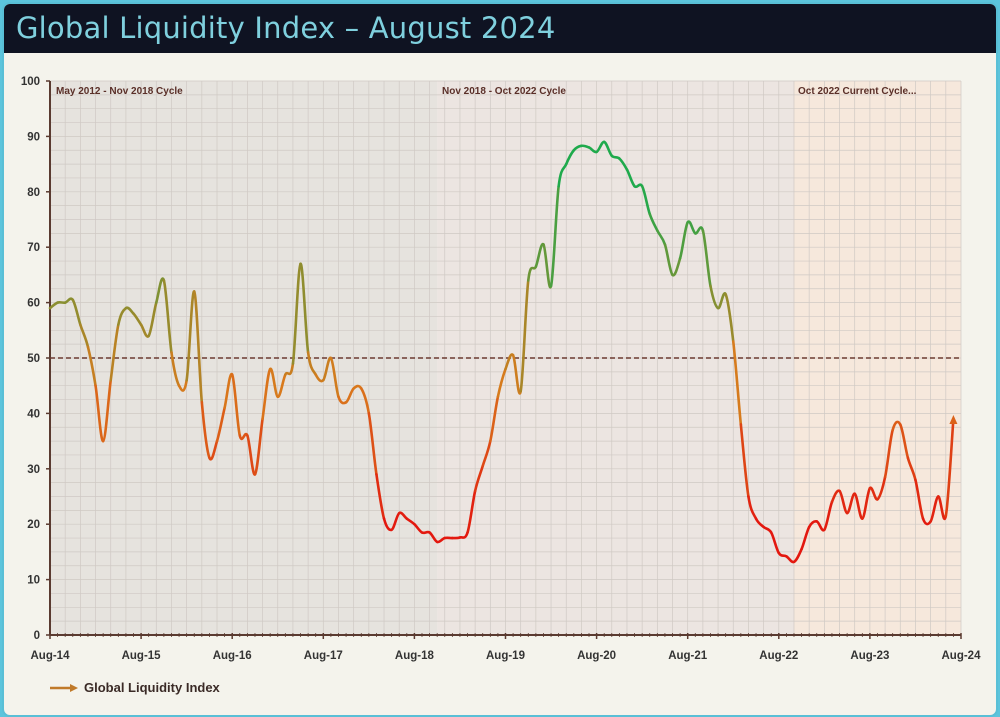 Image resolution: width=1000 pixels, height=717 pixels. What do you see at coordinates (33, 248) in the screenshot?
I see `y-tick-label: 70` at bounding box center [33, 248].